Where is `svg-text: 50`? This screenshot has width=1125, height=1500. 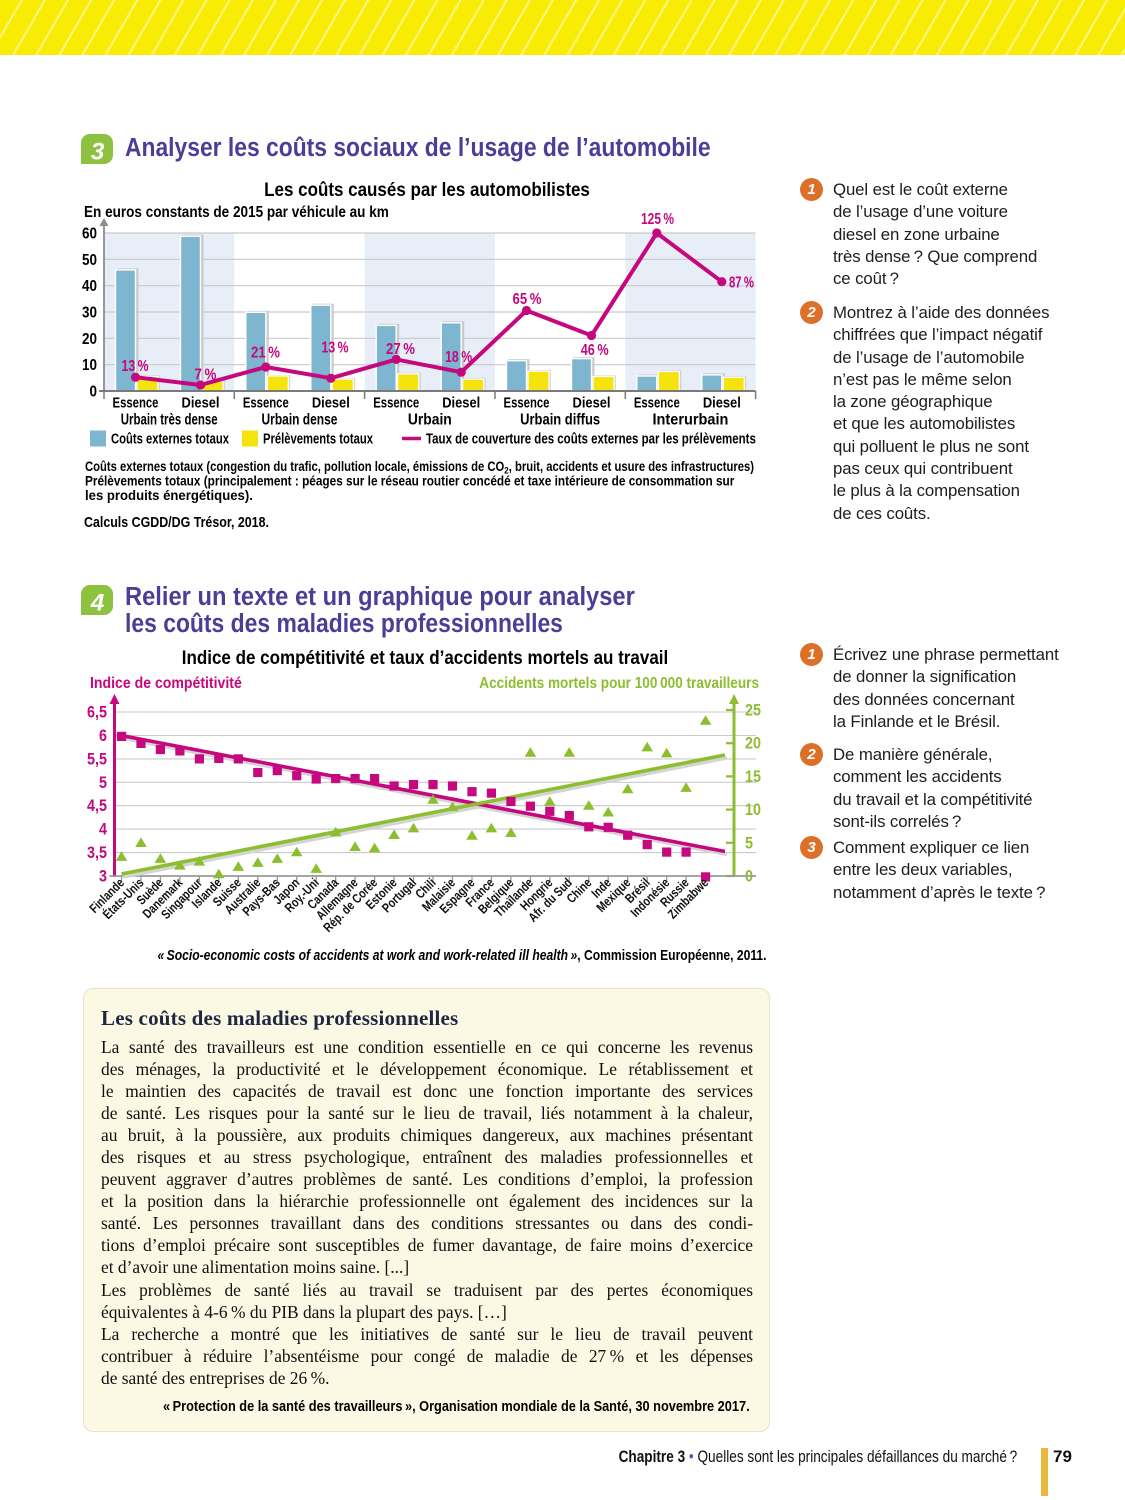 svg-text: 50 is located at coordinates (89, 260).